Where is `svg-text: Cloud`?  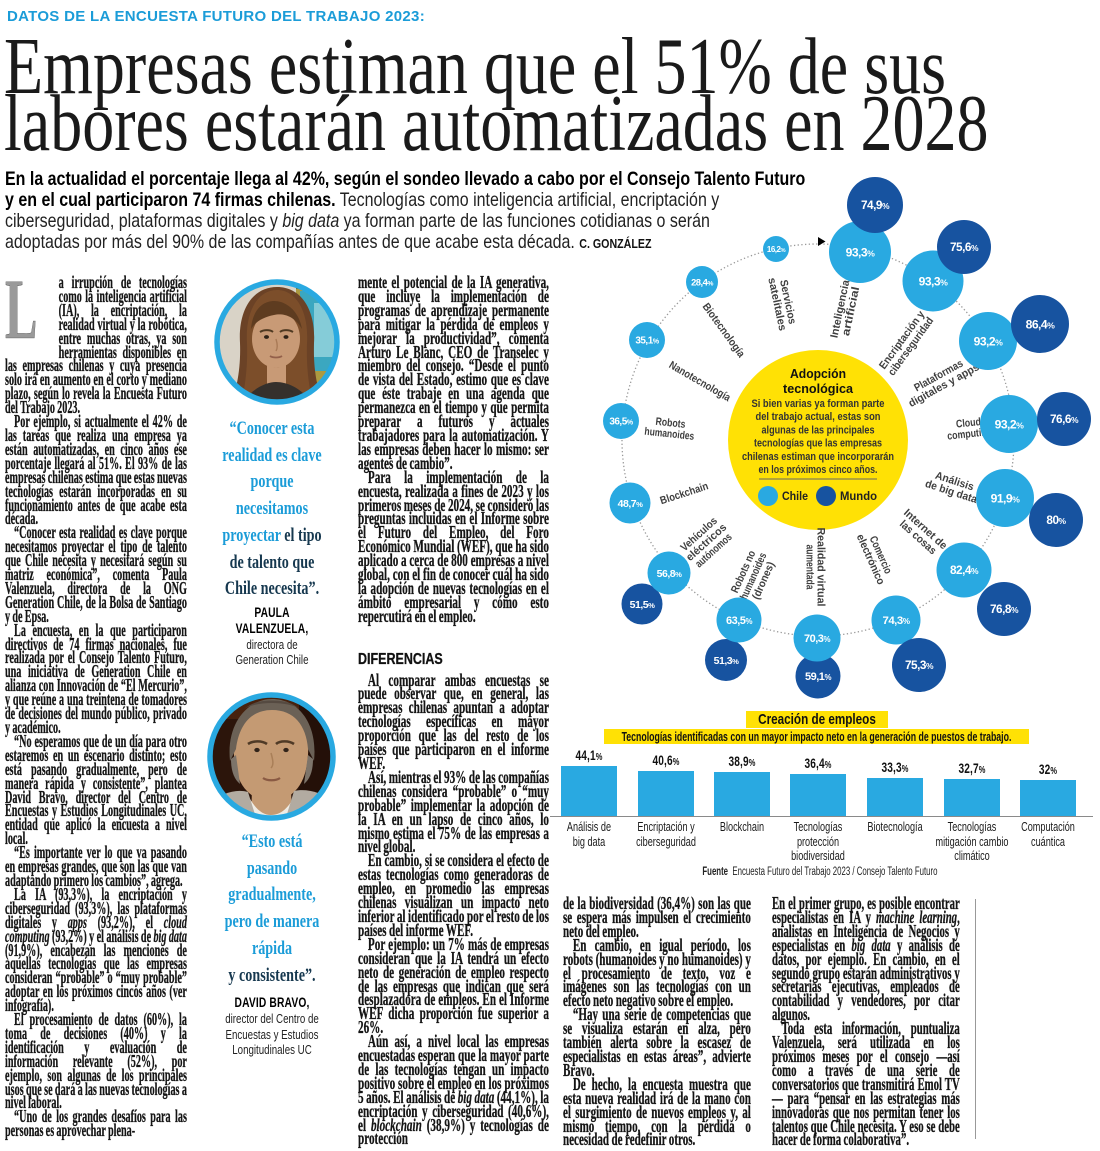
svg-text: Cloud is located at coordinates (968, 423).